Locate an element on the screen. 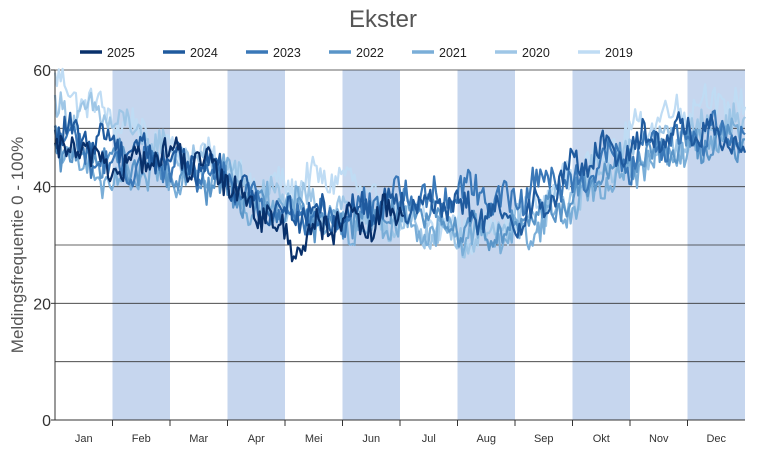 This screenshot has height=450, width=765. legend-label-2021: 2021 is located at coordinates (453, 53).